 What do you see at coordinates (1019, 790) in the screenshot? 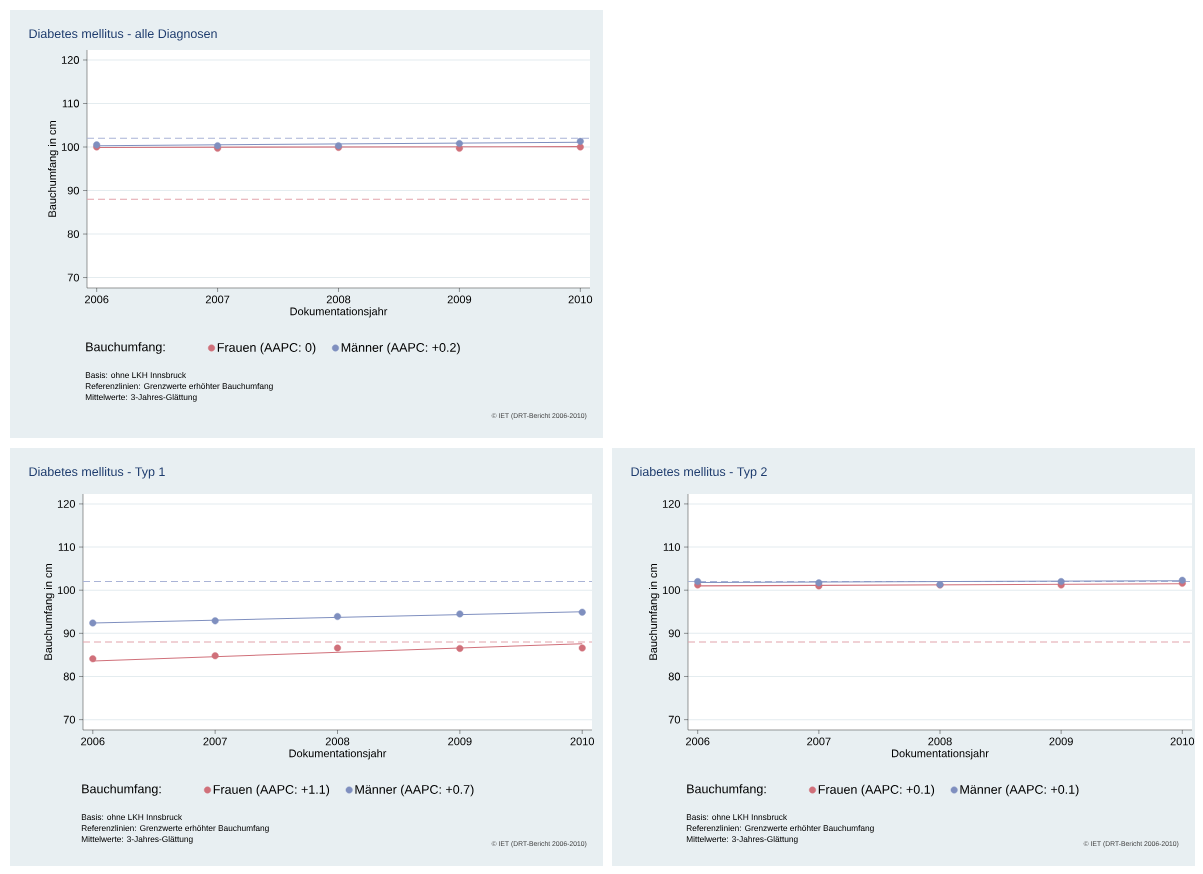
I see `legend-label: Männer (AAPC: +0.1)` at bounding box center [1019, 790].